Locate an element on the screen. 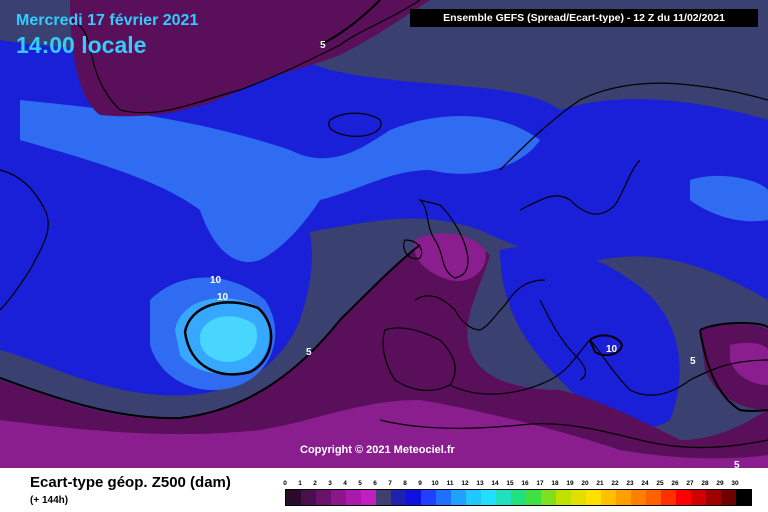  purple-zone-britain is located at coordinates (450, 257).